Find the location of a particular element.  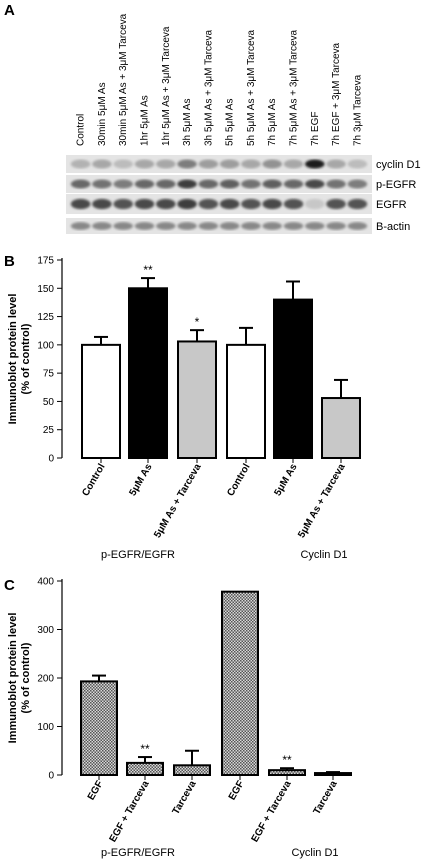

lane-label: 7h 5μM As + 3μM Tarceva is located at coordinates (294, 87).